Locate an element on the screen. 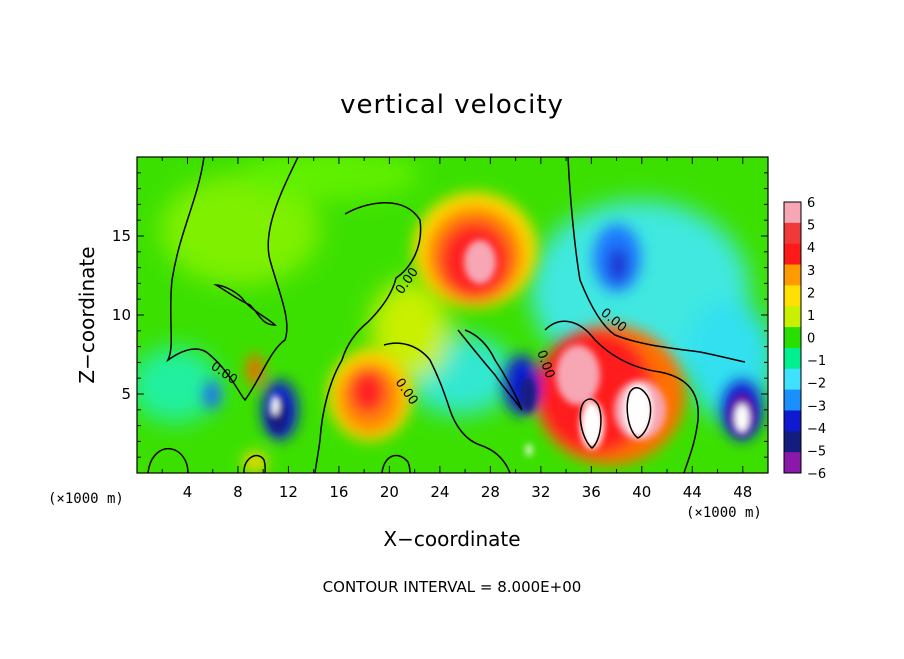 This screenshot has height=659, width=904. x-tick-label: 36 is located at coordinates (591, 492).